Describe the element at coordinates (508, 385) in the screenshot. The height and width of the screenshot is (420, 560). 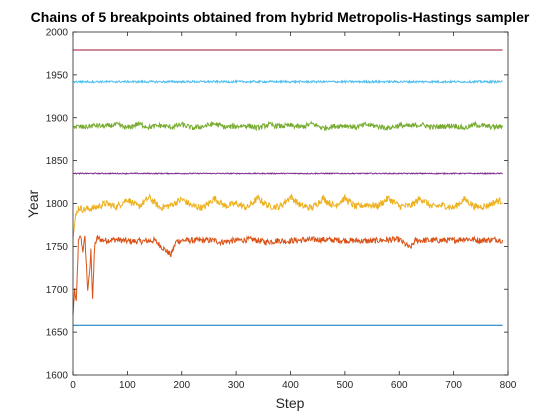
I see `x-tick-label: 800` at that location.